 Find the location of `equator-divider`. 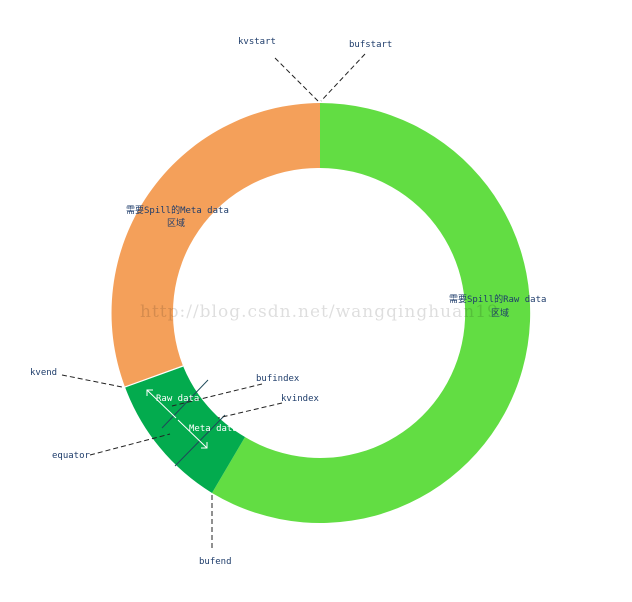

equator-divider is located at coordinates (185, 404).